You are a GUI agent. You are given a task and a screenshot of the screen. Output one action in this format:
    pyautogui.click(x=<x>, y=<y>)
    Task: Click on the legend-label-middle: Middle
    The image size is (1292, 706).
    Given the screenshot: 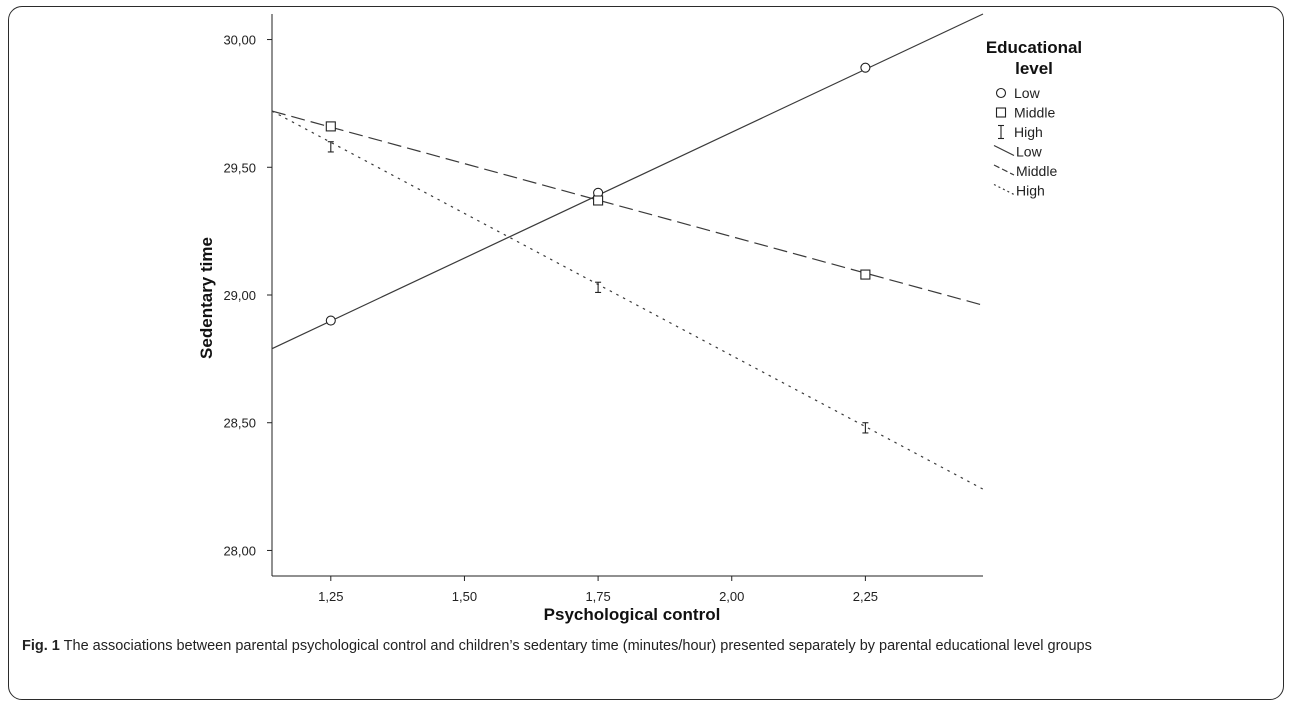 What is the action you would take?
    pyautogui.click(x=1034, y=113)
    